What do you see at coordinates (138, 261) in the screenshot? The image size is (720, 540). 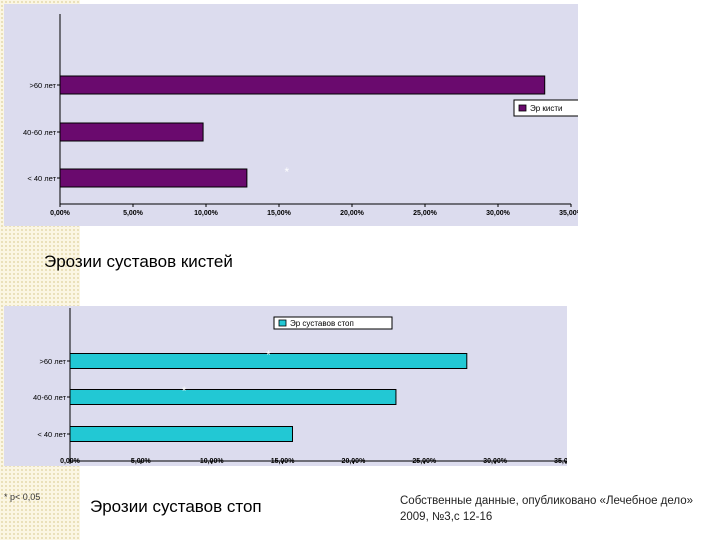 I see `hand-erosion-caption: Эрозии суставов кистей` at bounding box center [138, 261].